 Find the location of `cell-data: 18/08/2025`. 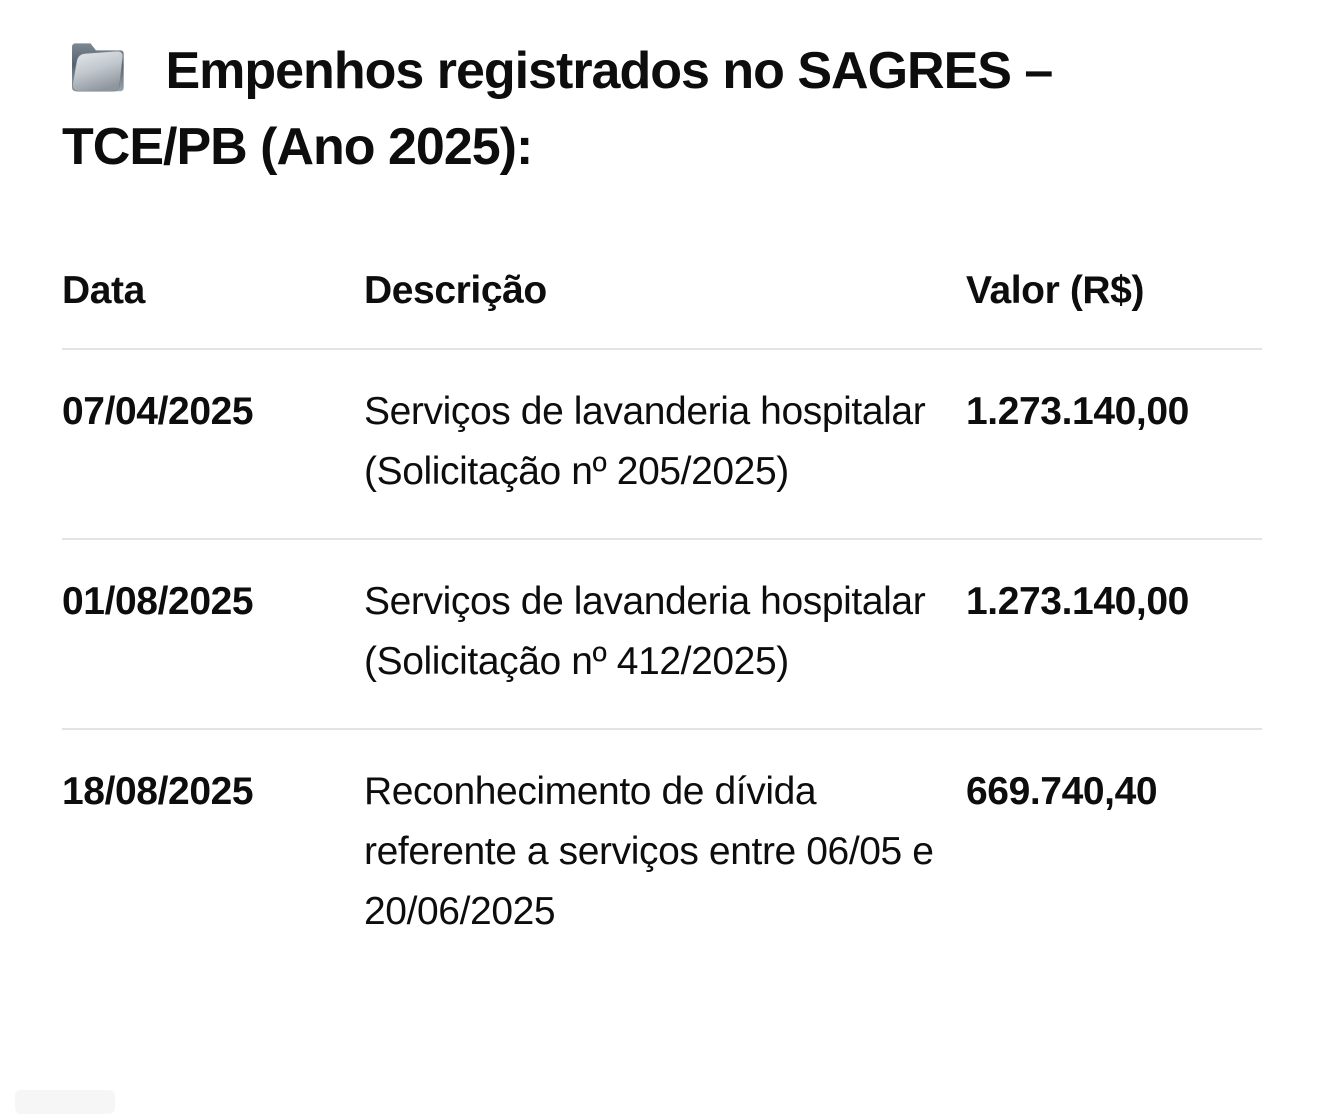

cell-data: 18/08/2025 is located at coordinates (158, 791).